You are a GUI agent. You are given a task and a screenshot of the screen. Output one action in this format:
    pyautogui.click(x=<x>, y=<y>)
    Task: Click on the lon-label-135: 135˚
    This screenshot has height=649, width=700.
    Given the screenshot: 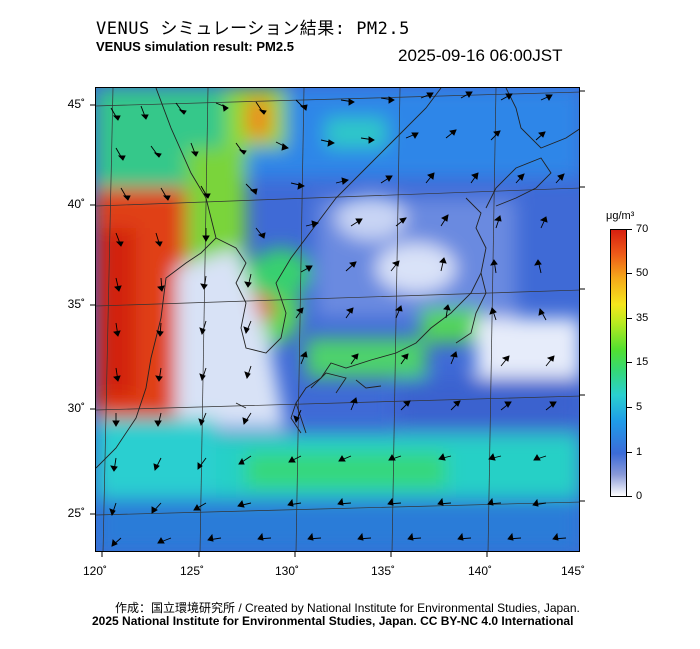 What is the action you would take?
    pyautogui.click(x=383, y=571)
    